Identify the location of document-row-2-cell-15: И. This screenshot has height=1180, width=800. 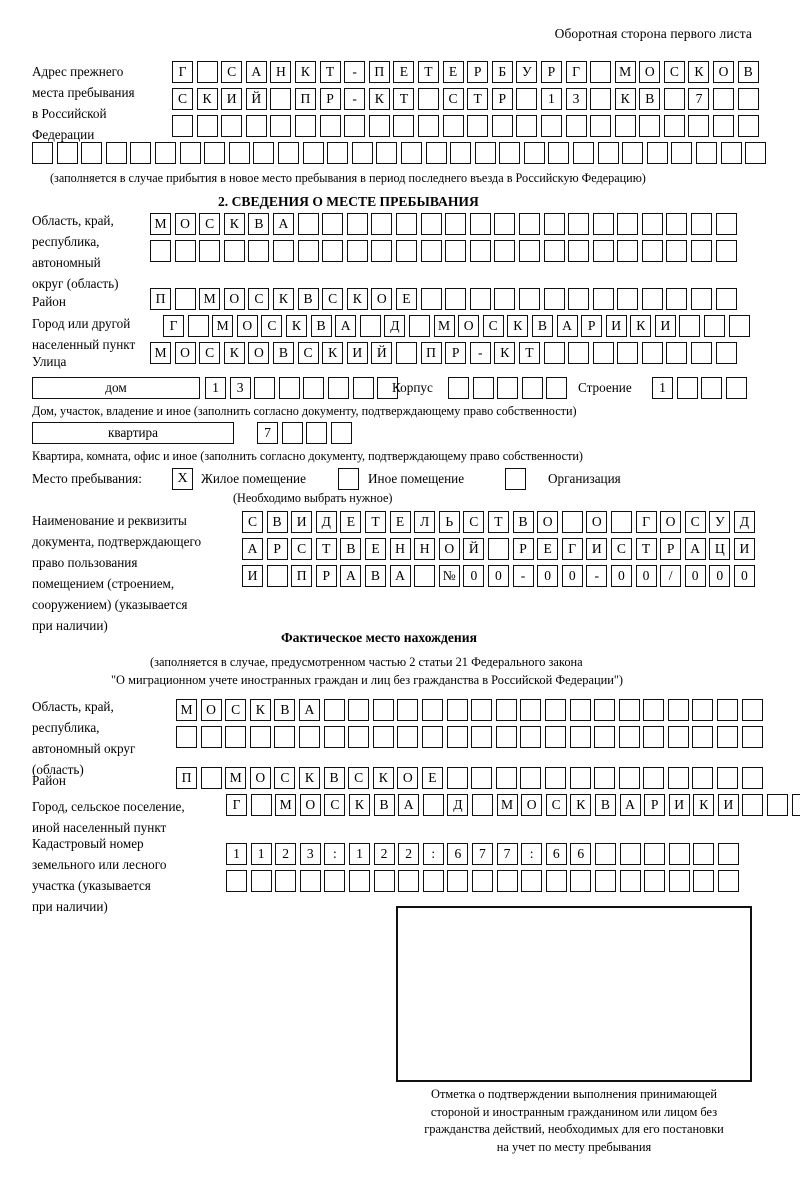
(597, 549).